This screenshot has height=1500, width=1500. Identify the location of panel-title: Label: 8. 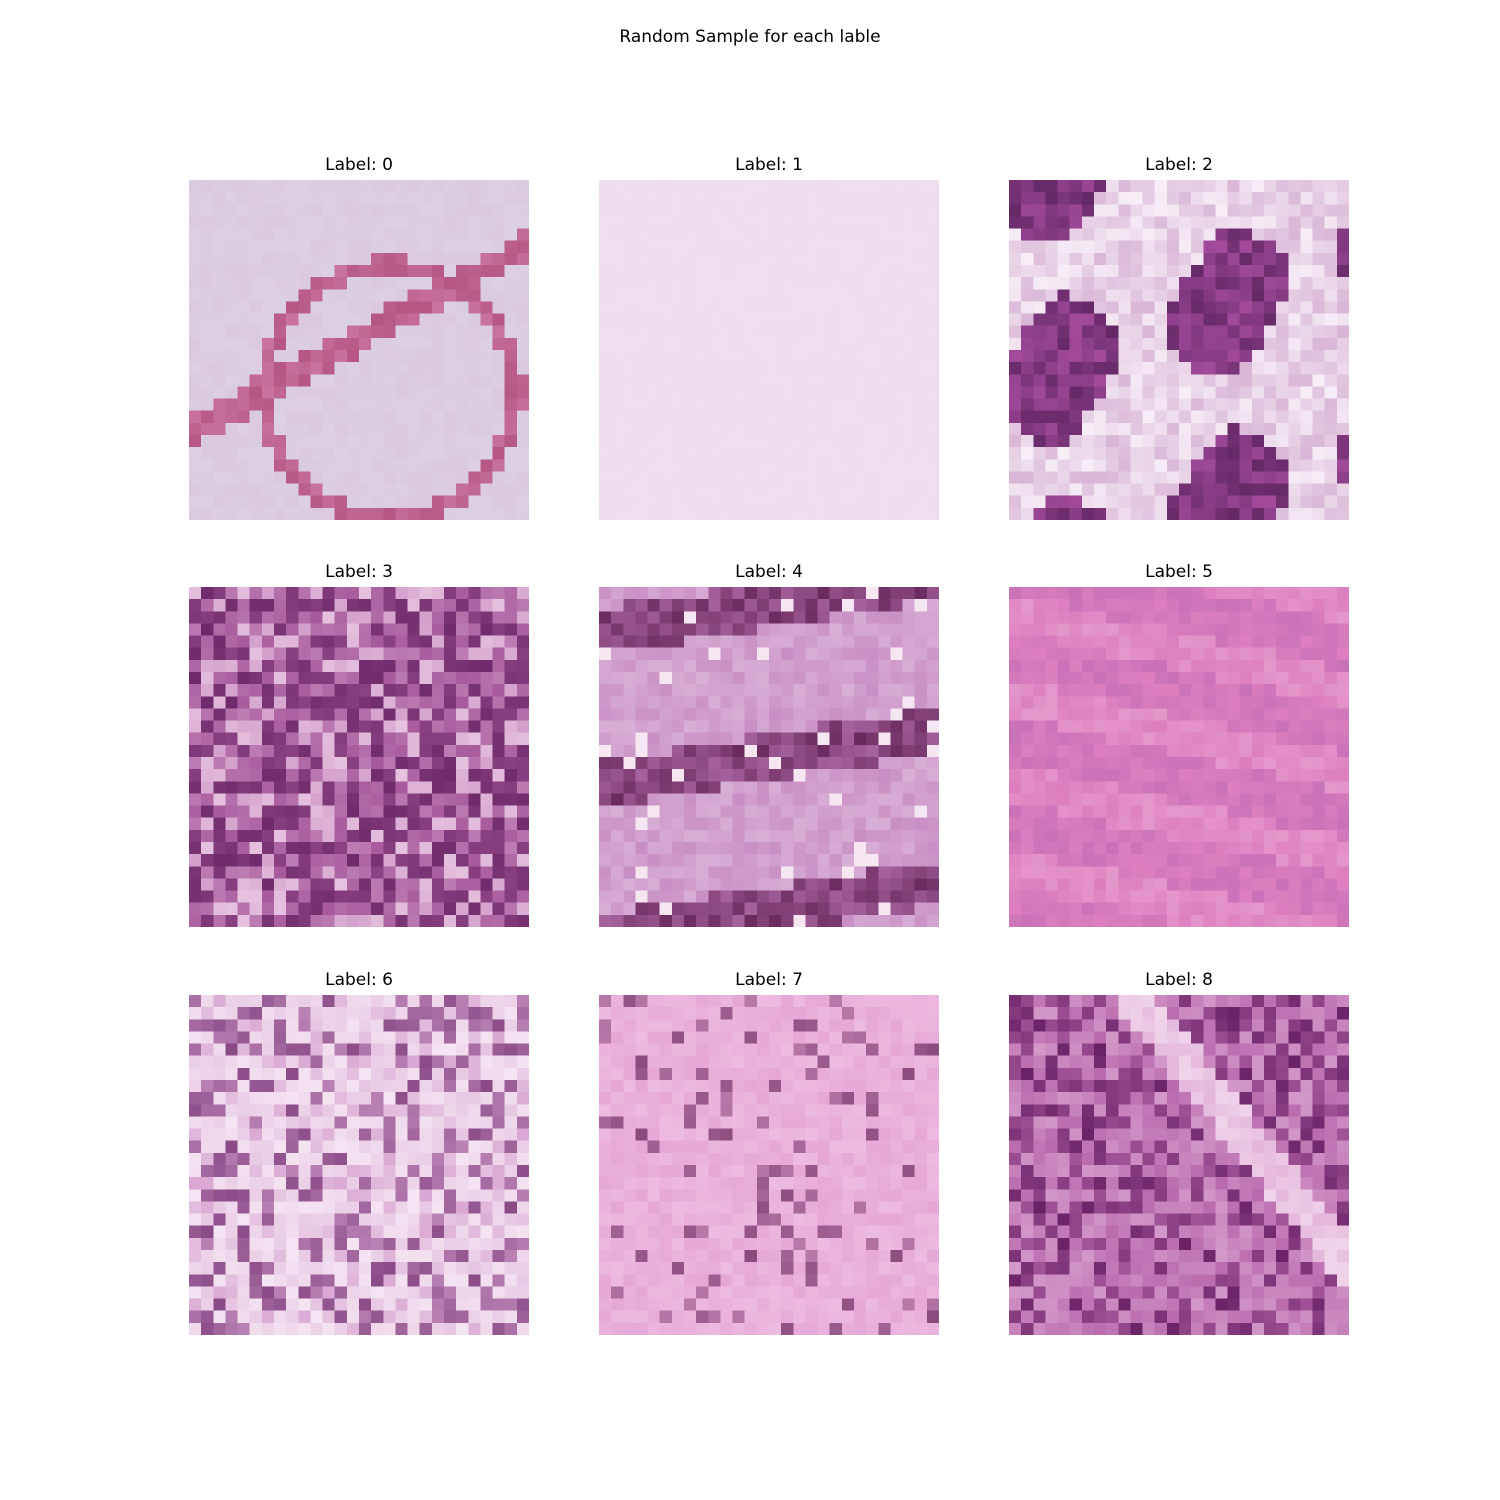
(1179, 980).